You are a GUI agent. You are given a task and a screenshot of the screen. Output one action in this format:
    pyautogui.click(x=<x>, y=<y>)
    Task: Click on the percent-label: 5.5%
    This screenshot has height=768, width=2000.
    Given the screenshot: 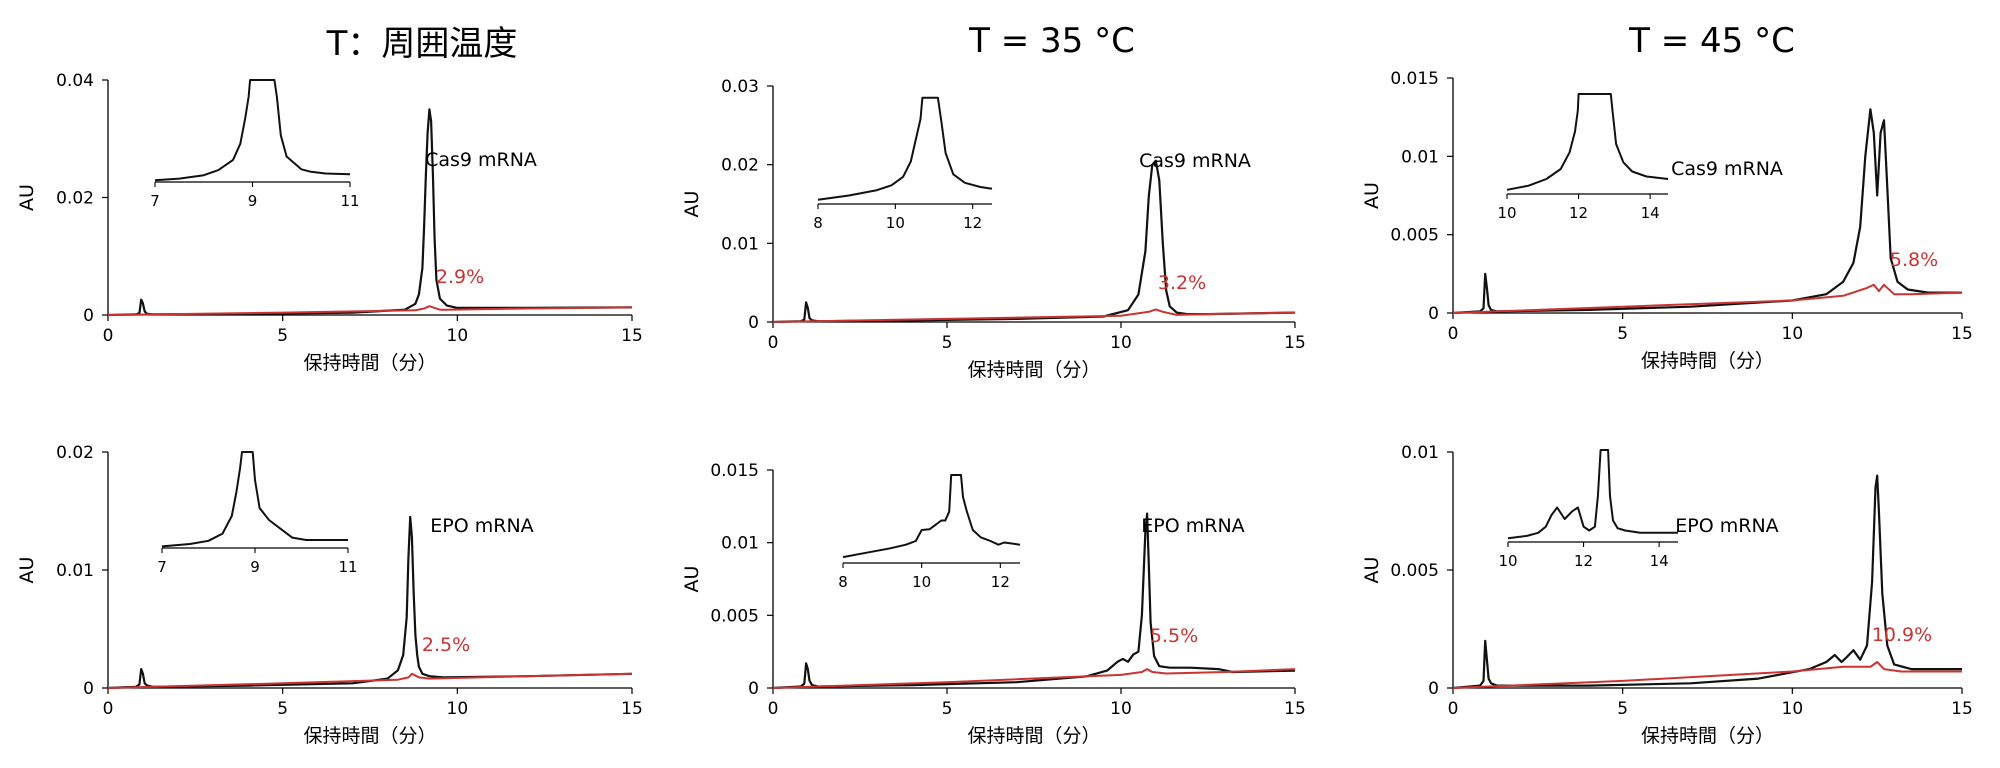 What is the action you would take?
    pyautogui.click(x=1174, y=636)
    